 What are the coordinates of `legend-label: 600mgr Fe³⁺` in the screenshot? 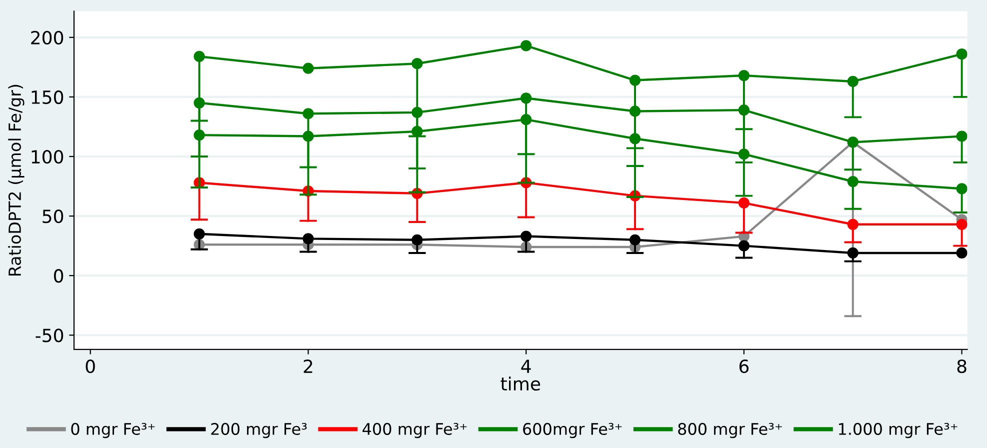 It's located at (572, 430).